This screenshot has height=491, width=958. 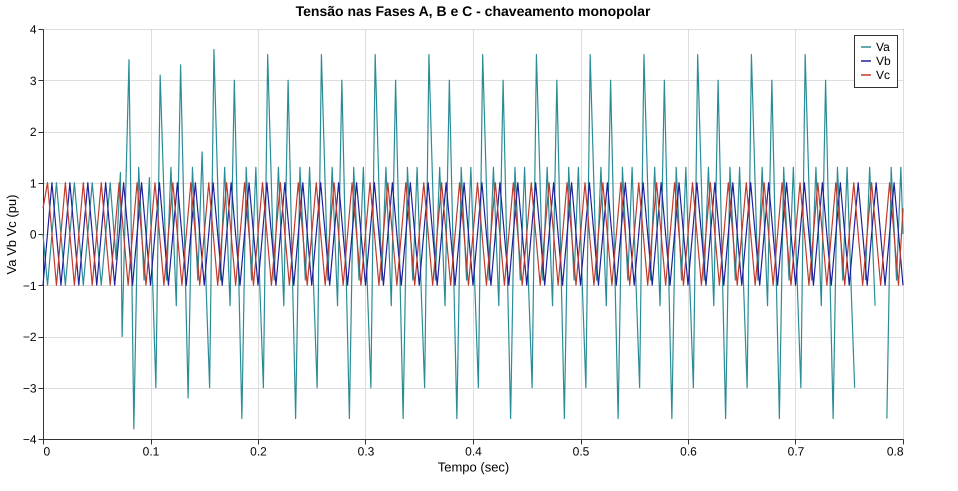 I want to click on y-tick-label: −4, so click(x=29, y=439).